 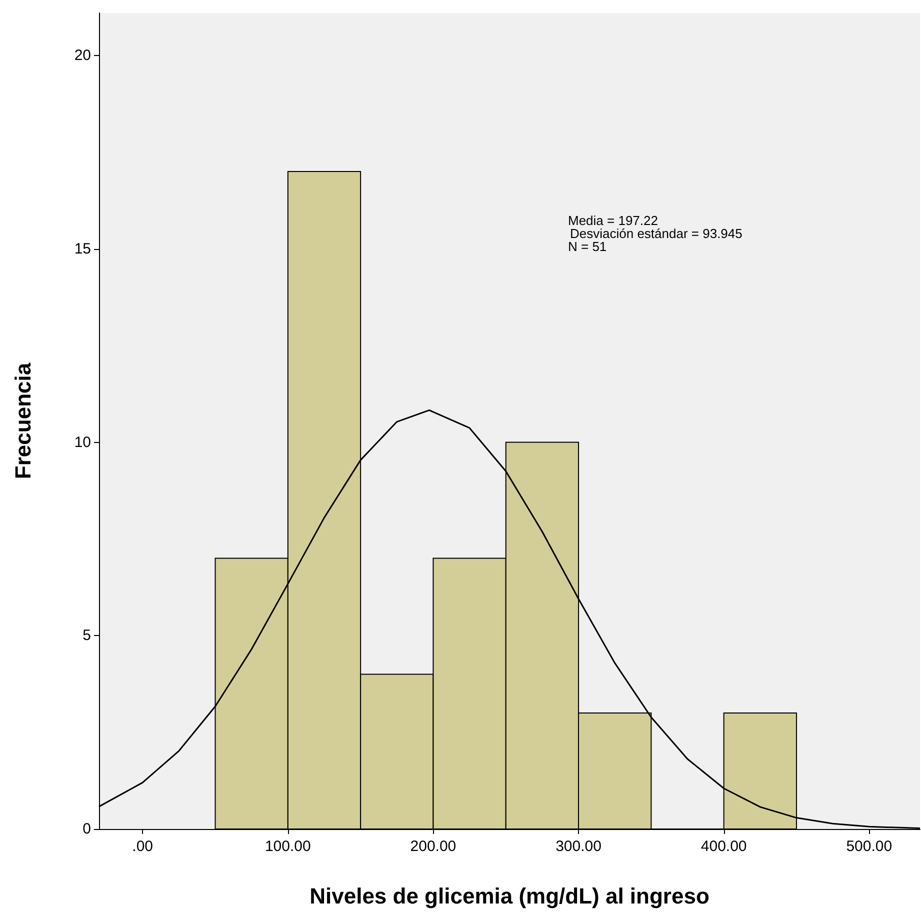 I want to click on y-axis-title: Frecuencia, so click(x=23, y=421).